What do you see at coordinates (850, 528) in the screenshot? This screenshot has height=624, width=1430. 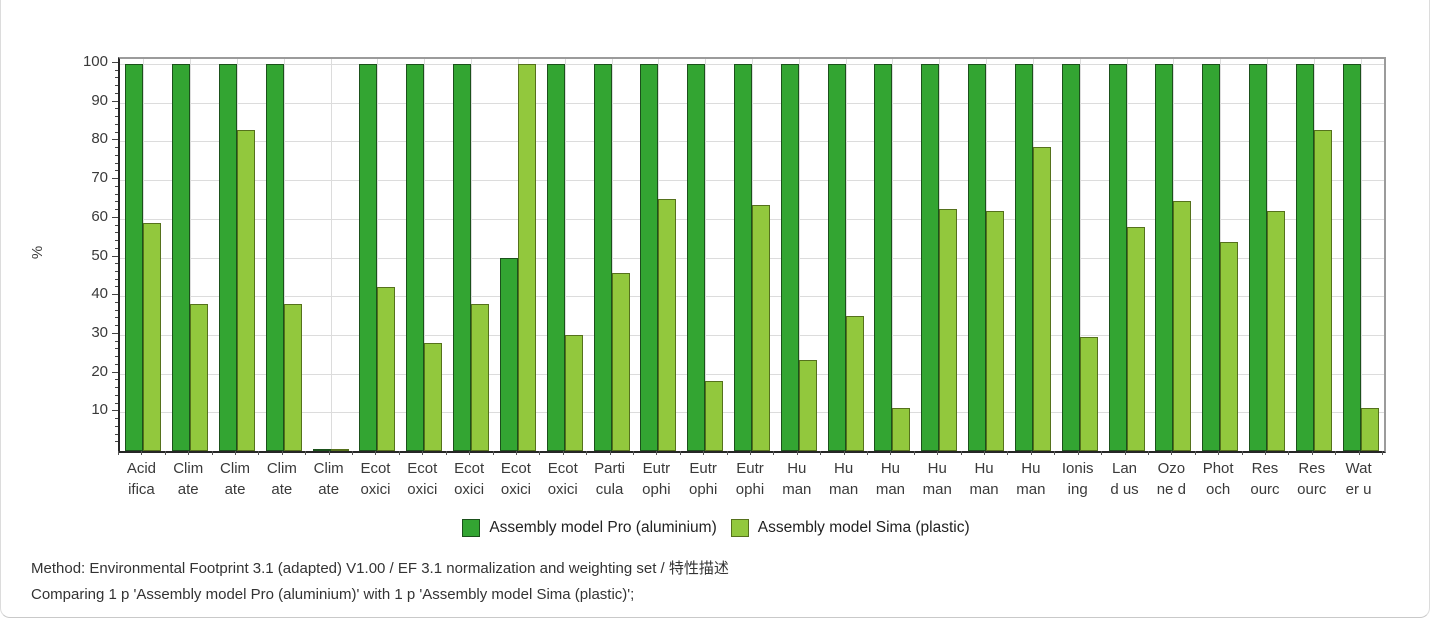 I see `legend-item-sima: Assembly model Sima (plastic)` at bounding box center [850, 528].